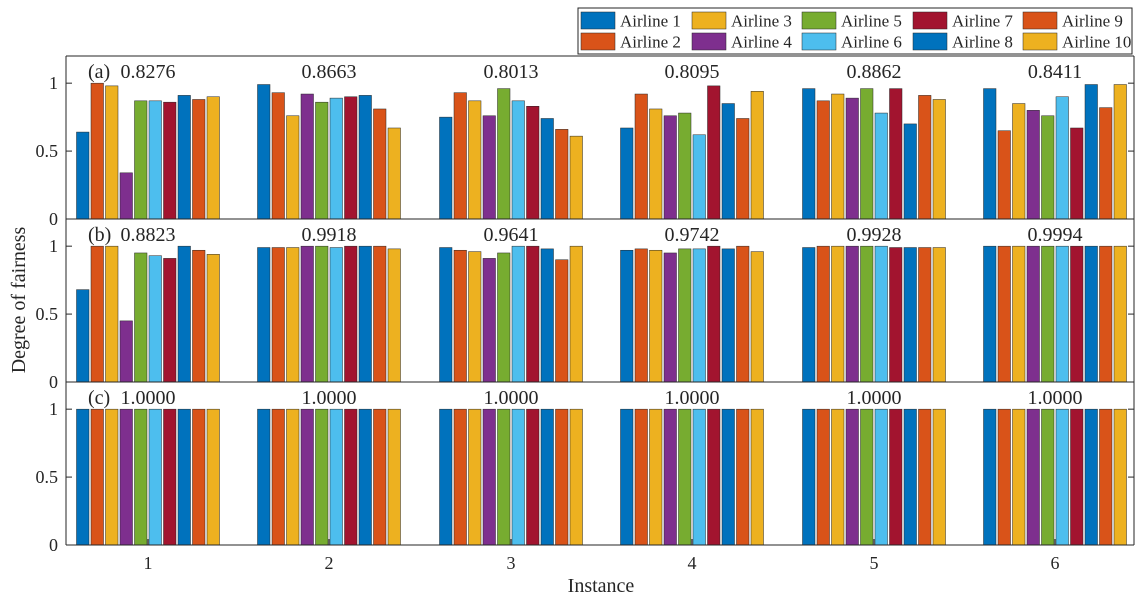  Describe the element at coordinates (1072, 21) in the screenshot. I see `legend-item: Airline 9` at that location.